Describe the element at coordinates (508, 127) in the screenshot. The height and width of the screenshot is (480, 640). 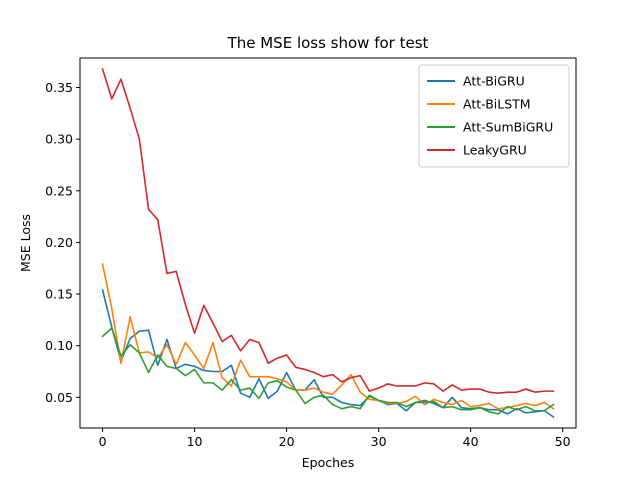
I see `legend-label-2: Att-SumBiGRU` at that location.